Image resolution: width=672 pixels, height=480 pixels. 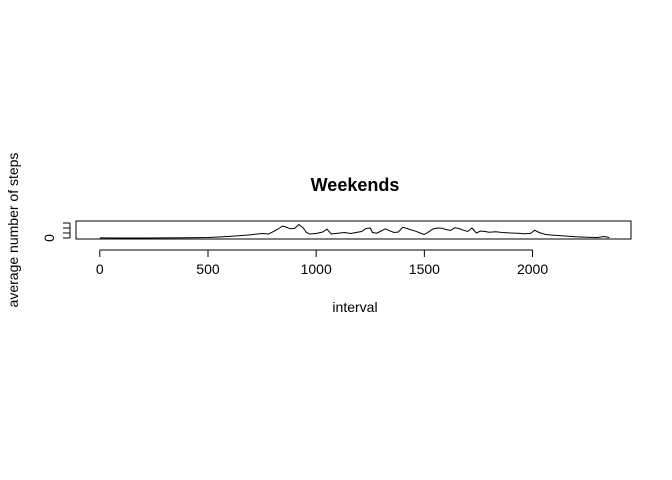 What do you see at coordinates (316, 269) in the screenshot?
I see `x-tick-label-2: 1000` at bounding box center [316, 269].